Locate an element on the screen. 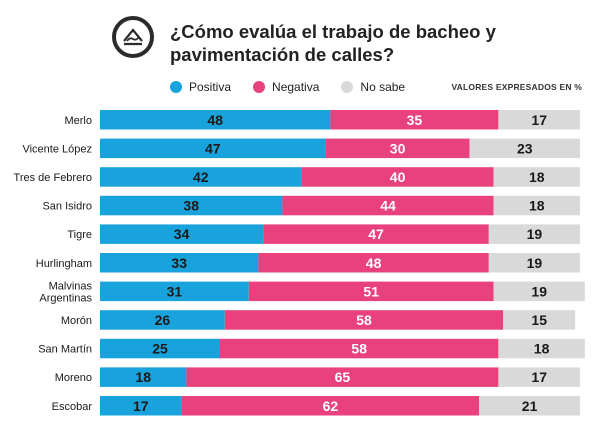  legend-item-positiva: Positiva is located at coordinates (200, 87).